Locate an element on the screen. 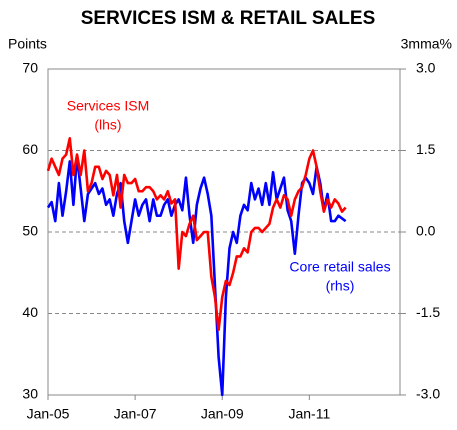 The image size is (457, 430). y2-tick-label: -1.5 is located at coordinates (428, 312).